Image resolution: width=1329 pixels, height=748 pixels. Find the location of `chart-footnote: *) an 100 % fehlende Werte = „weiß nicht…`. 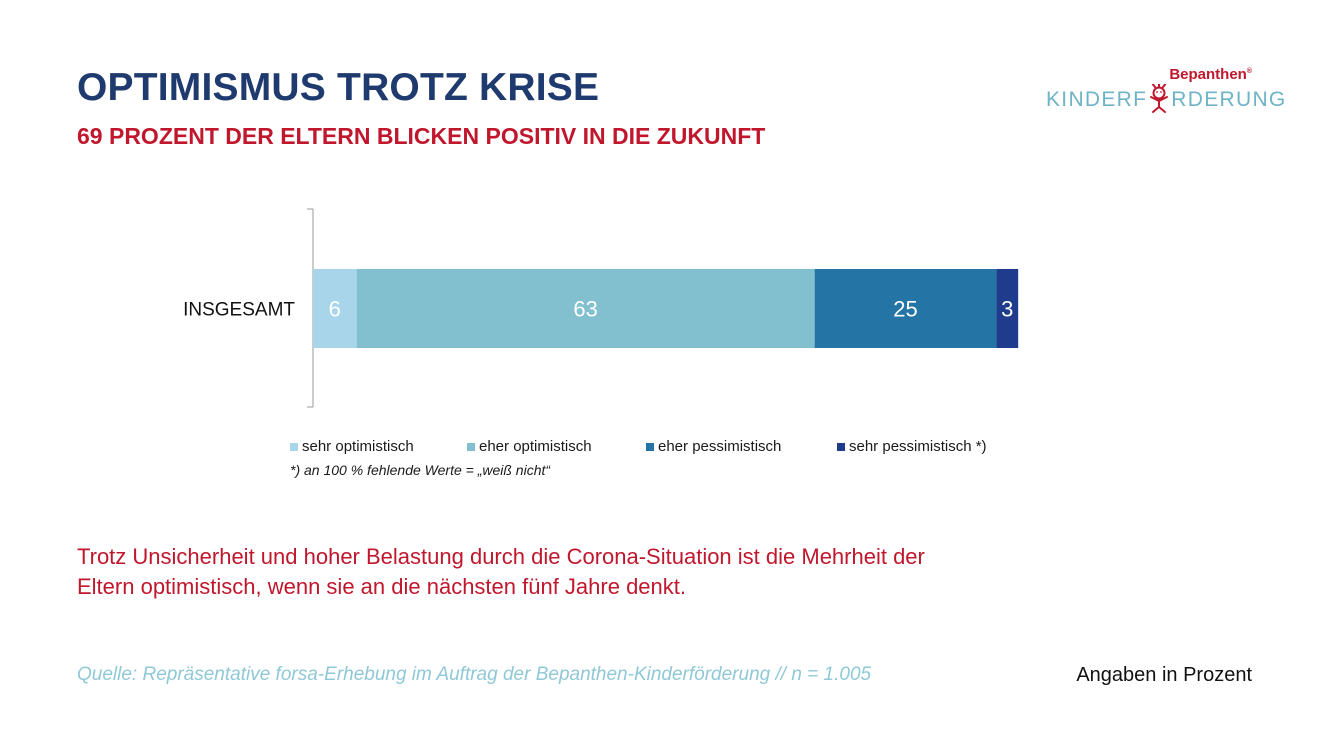

chart-footnote: *) an 100 % fehlende Werte = „weiß nicht… is located at coordinates (420, 470).